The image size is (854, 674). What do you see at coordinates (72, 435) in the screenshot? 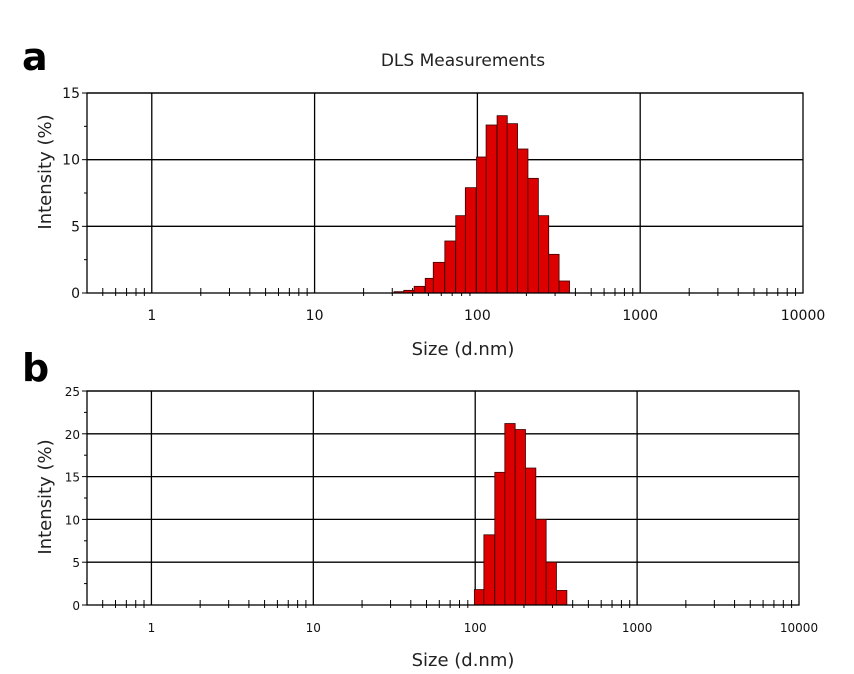
I see `chart-b-ytick-label: 20` at bounding box center [72, 435].